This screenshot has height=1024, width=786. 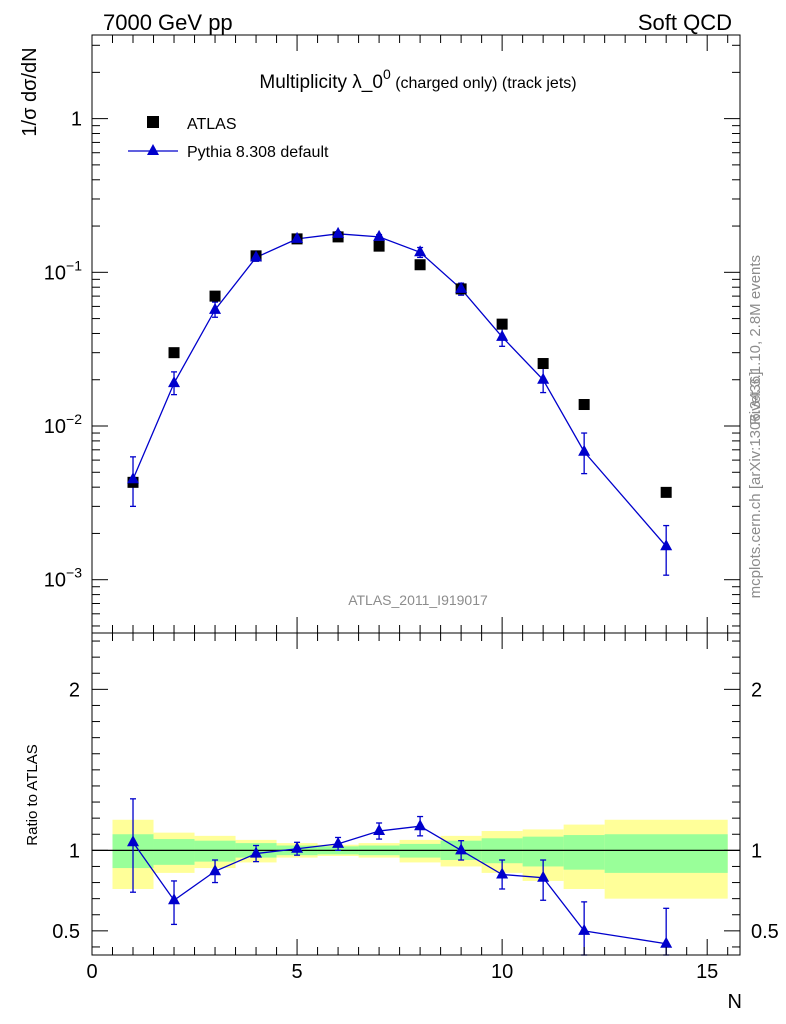 What do you see at coordinates (63, 578) in the screenshot?
I see `y-tick-label: 10⁻³` at bounding box center [63, 578].